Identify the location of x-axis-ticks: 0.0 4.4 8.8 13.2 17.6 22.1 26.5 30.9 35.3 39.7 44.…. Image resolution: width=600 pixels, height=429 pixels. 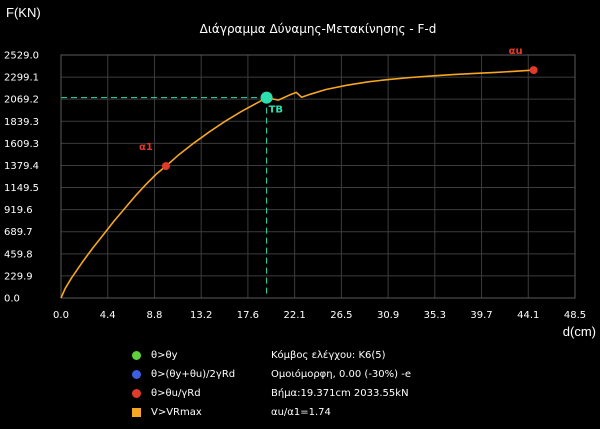
(319, 315).